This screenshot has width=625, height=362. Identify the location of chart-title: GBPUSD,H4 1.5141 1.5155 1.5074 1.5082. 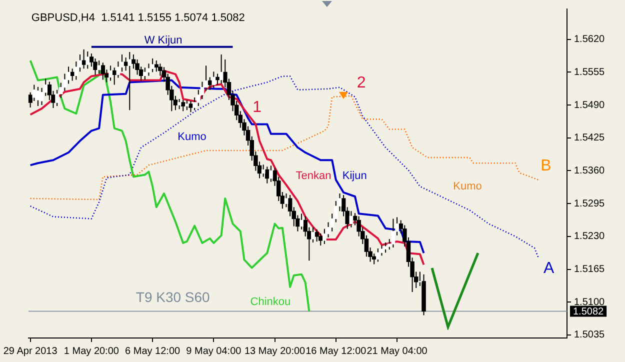
(138, 18).